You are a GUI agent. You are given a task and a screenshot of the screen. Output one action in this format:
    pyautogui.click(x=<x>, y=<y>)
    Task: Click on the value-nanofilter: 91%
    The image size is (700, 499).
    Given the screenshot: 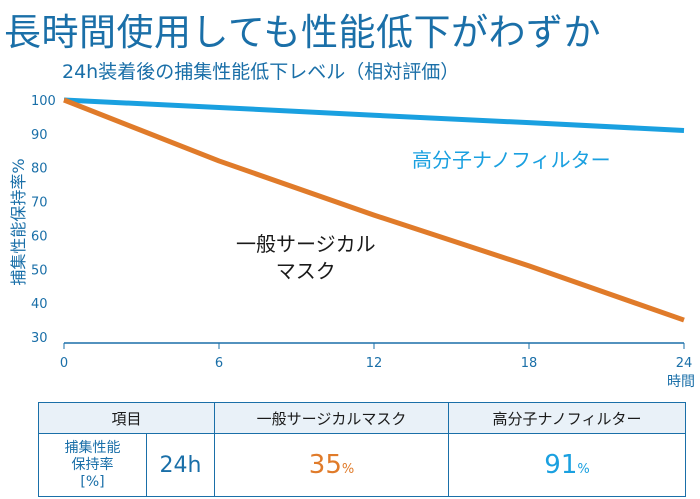 What is the action you would take?
    pyautogui.click(x=567, y=465)
    